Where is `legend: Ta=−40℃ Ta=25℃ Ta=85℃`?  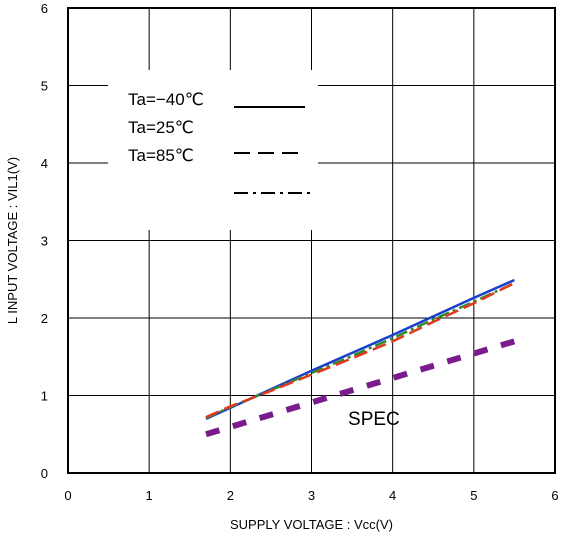 legend: Ta=−40℃ Ta=25℃ Ta=85℃ is located at coordinates (220, 142).